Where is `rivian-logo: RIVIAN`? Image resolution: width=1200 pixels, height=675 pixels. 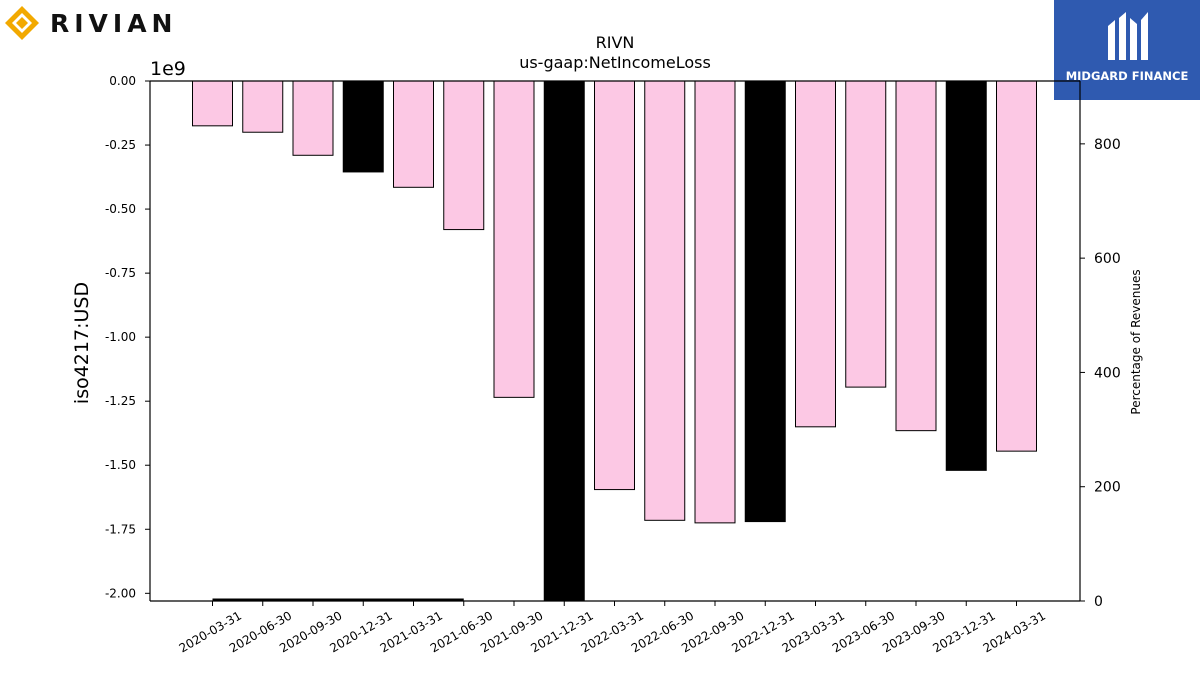 rivian-logo: RIVIAN is located at coordinates (90, 23).